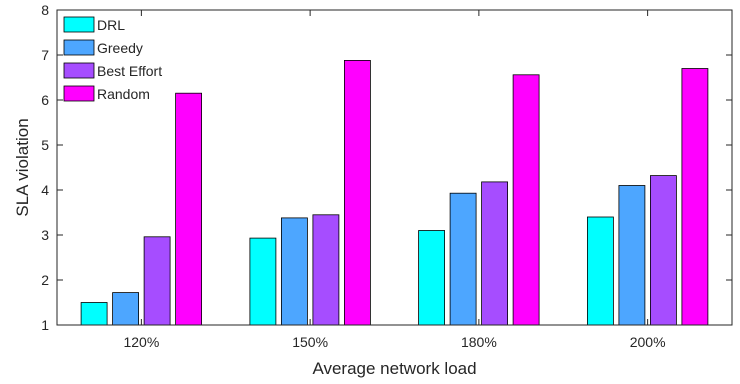 This screenshot has width=740, height=384. What do you see at coordinates (45, 325) in the screenshot?
I see `y-tick-label: 1` at bounding box center [45, 325].